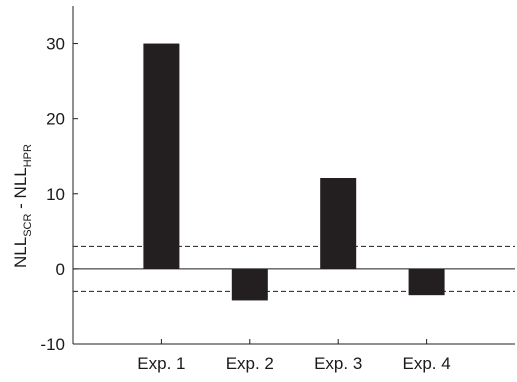  What do you see at coordinates (55, 194) in the screenshot?
I see `y-tick-label: 10` at bounding box center [55, 194].